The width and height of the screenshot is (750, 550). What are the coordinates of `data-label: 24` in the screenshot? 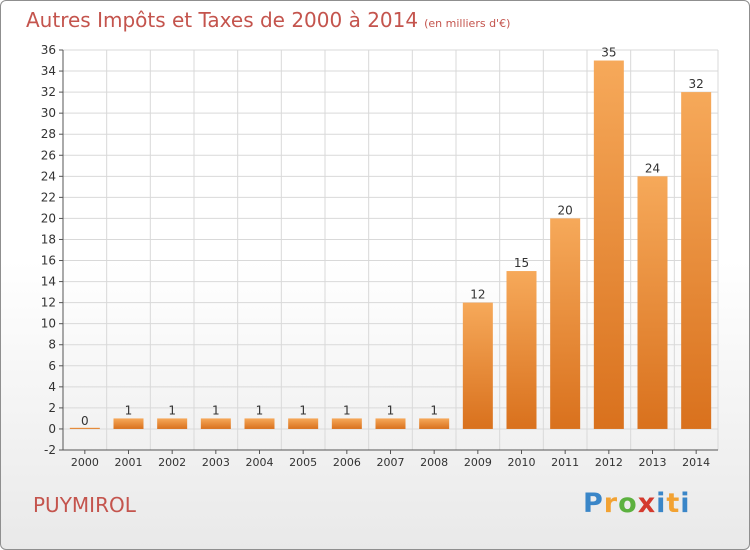 It's located at (652, 168).